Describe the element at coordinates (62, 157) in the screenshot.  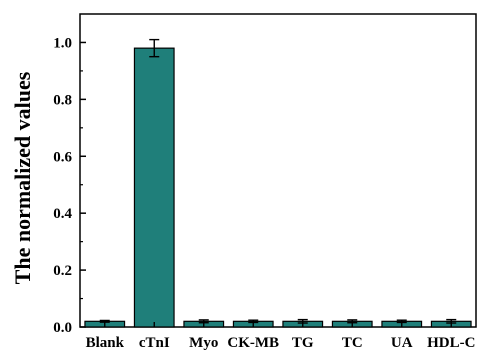
I see `y-tick-label: 0.6` at that location.